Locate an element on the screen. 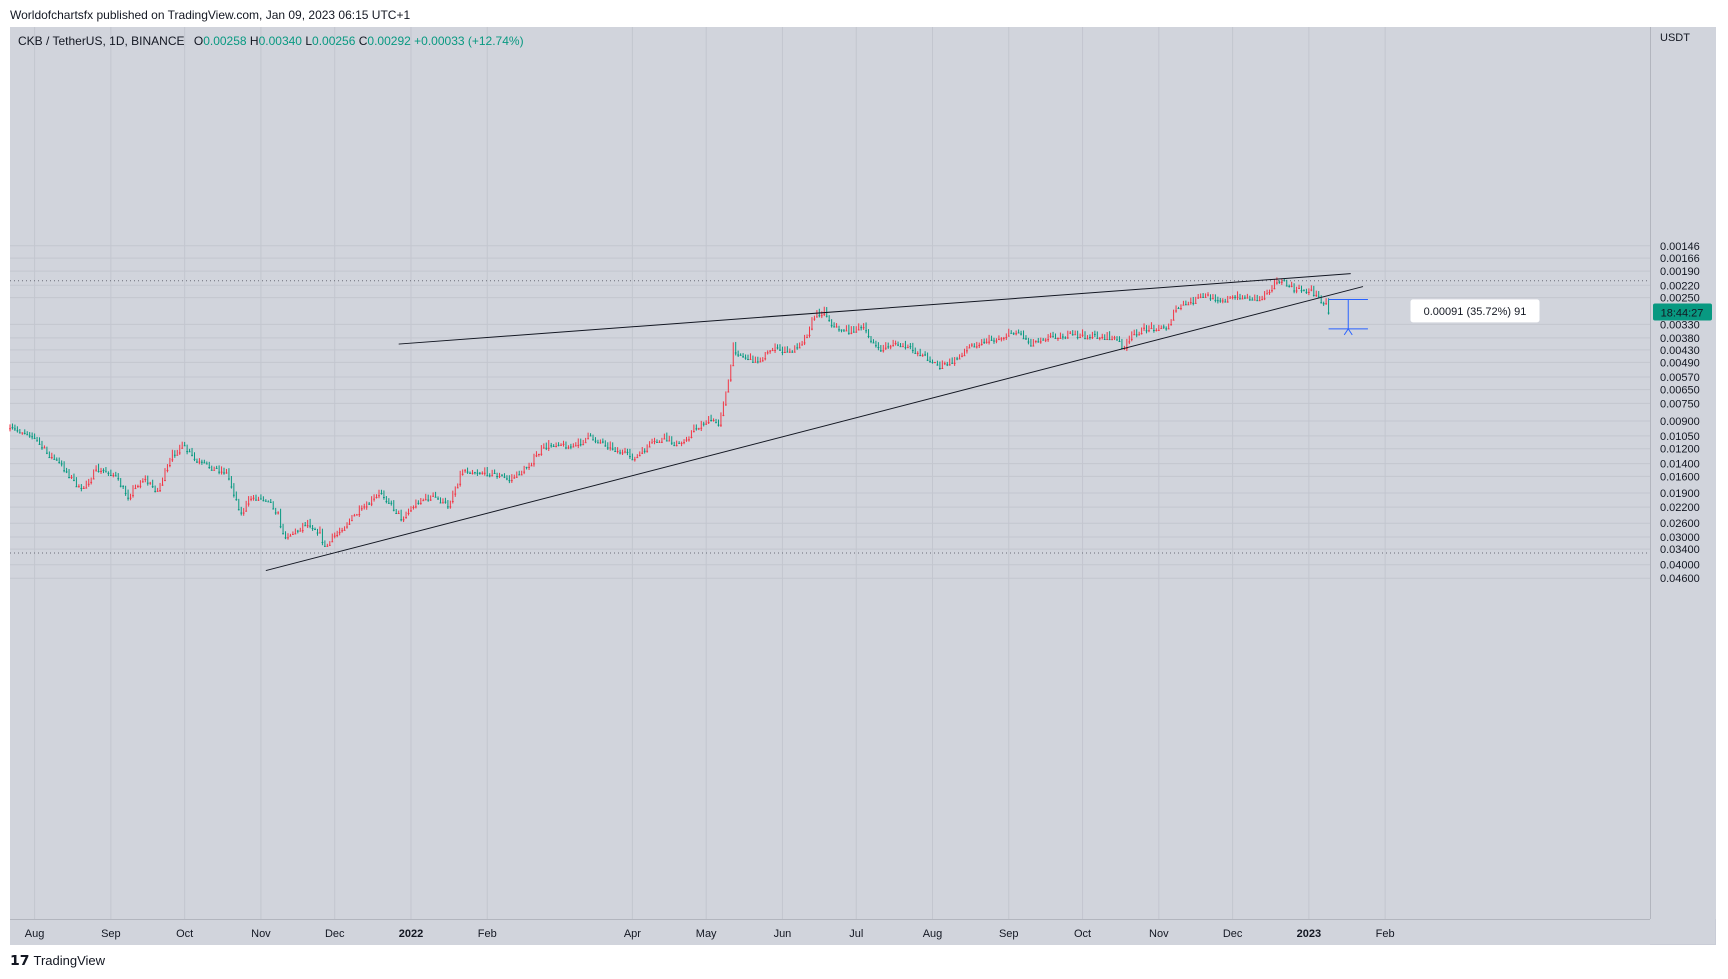 This screenshot has height=979, width=1728. measure-tool is located at coordinates (1348, 317).